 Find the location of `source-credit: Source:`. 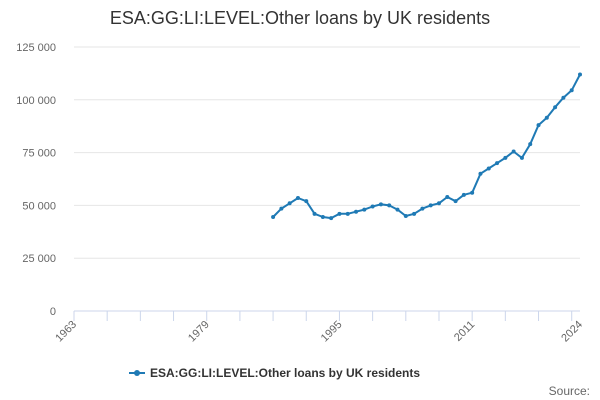

source-credit: Source: is located at coordinates (569, 391).